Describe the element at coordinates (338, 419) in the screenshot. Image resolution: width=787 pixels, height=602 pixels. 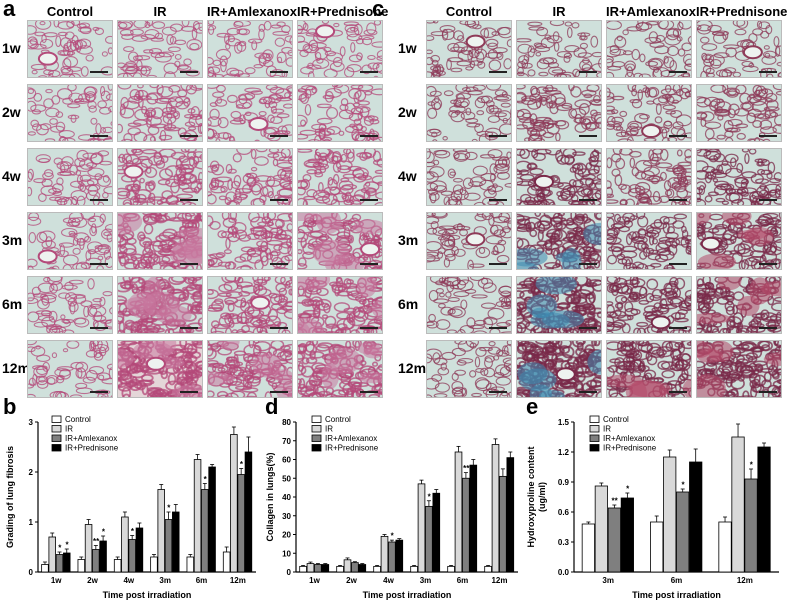
I see `legend-label: Control` at that location.